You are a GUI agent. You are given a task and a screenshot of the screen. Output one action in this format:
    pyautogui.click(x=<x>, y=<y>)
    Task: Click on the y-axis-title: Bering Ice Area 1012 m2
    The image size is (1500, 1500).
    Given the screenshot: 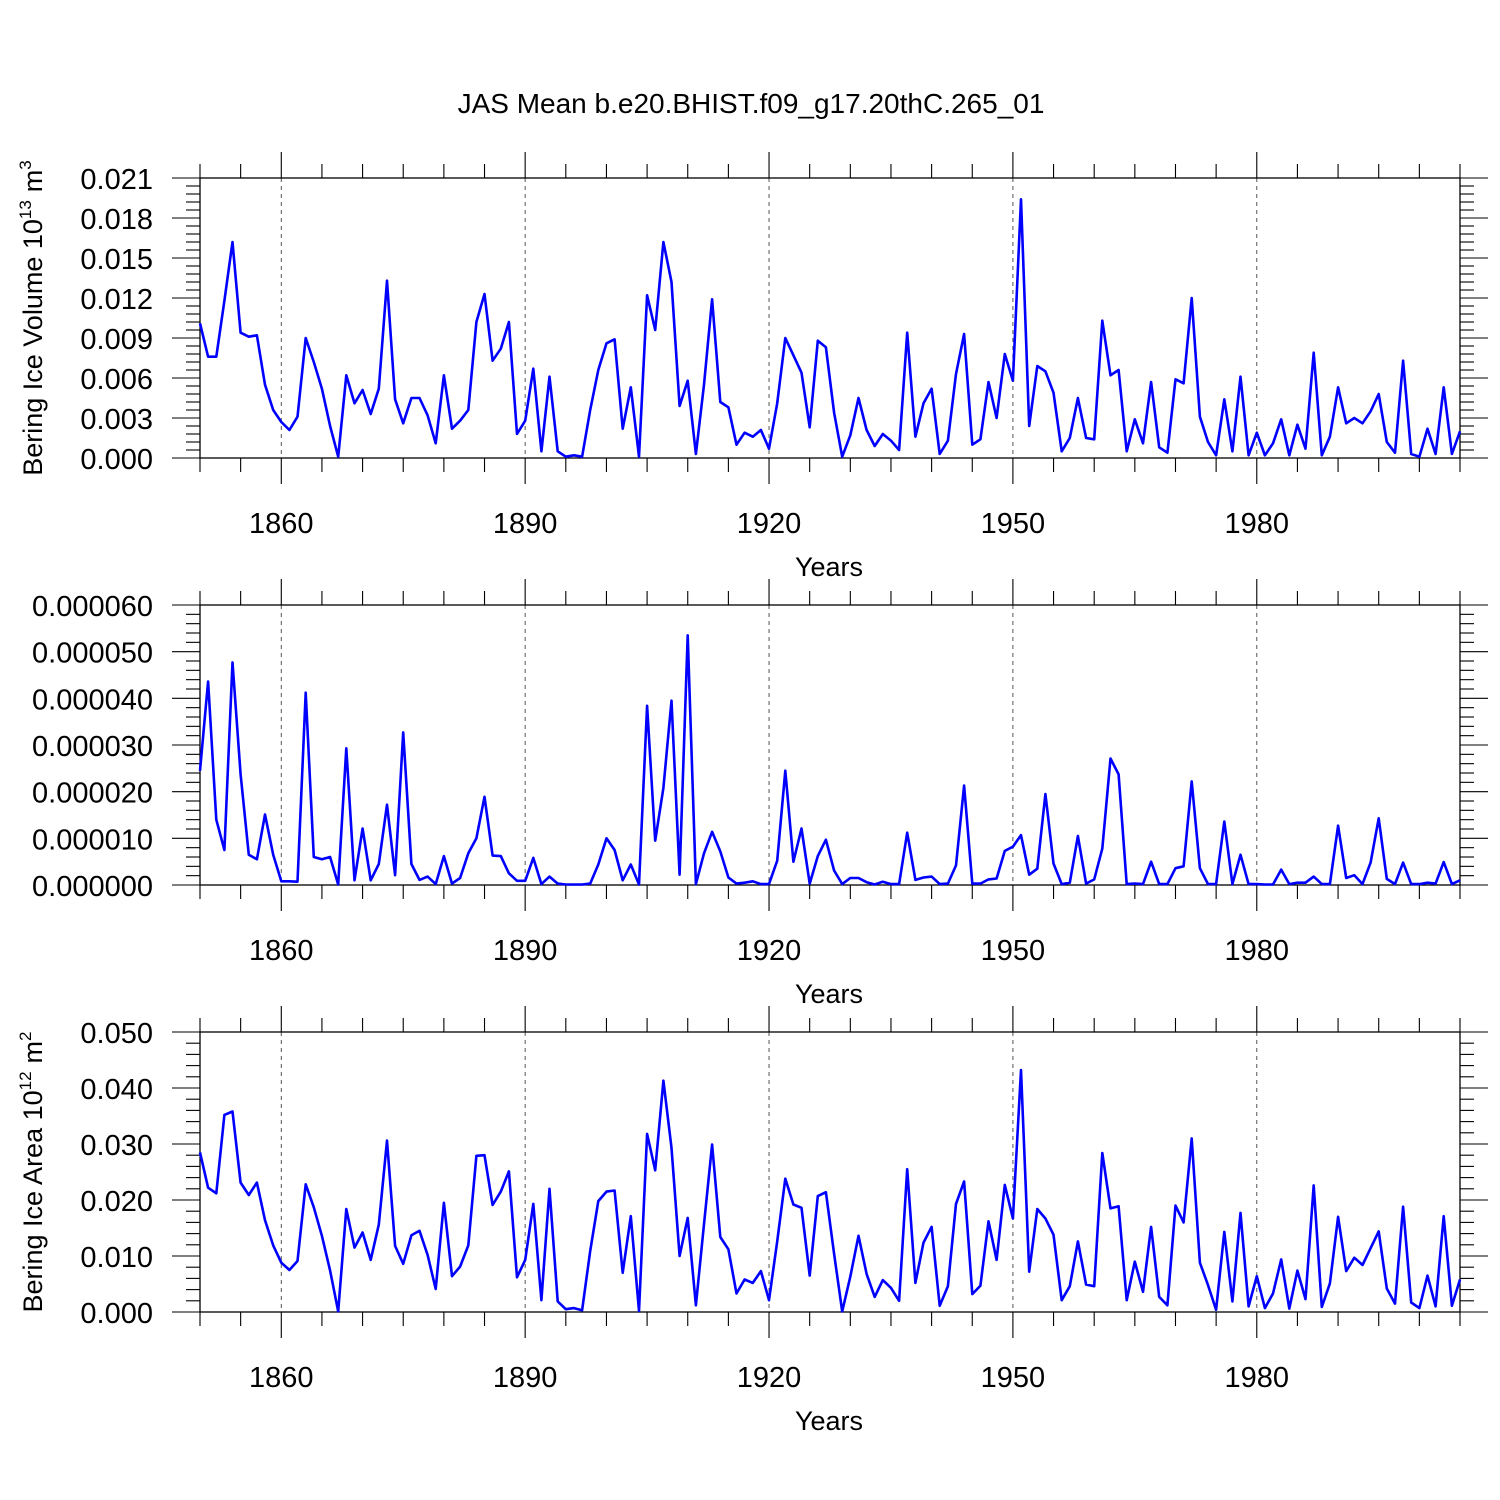 What is the action you would take?
    pyautogui.click(x=32, y=1171)
    